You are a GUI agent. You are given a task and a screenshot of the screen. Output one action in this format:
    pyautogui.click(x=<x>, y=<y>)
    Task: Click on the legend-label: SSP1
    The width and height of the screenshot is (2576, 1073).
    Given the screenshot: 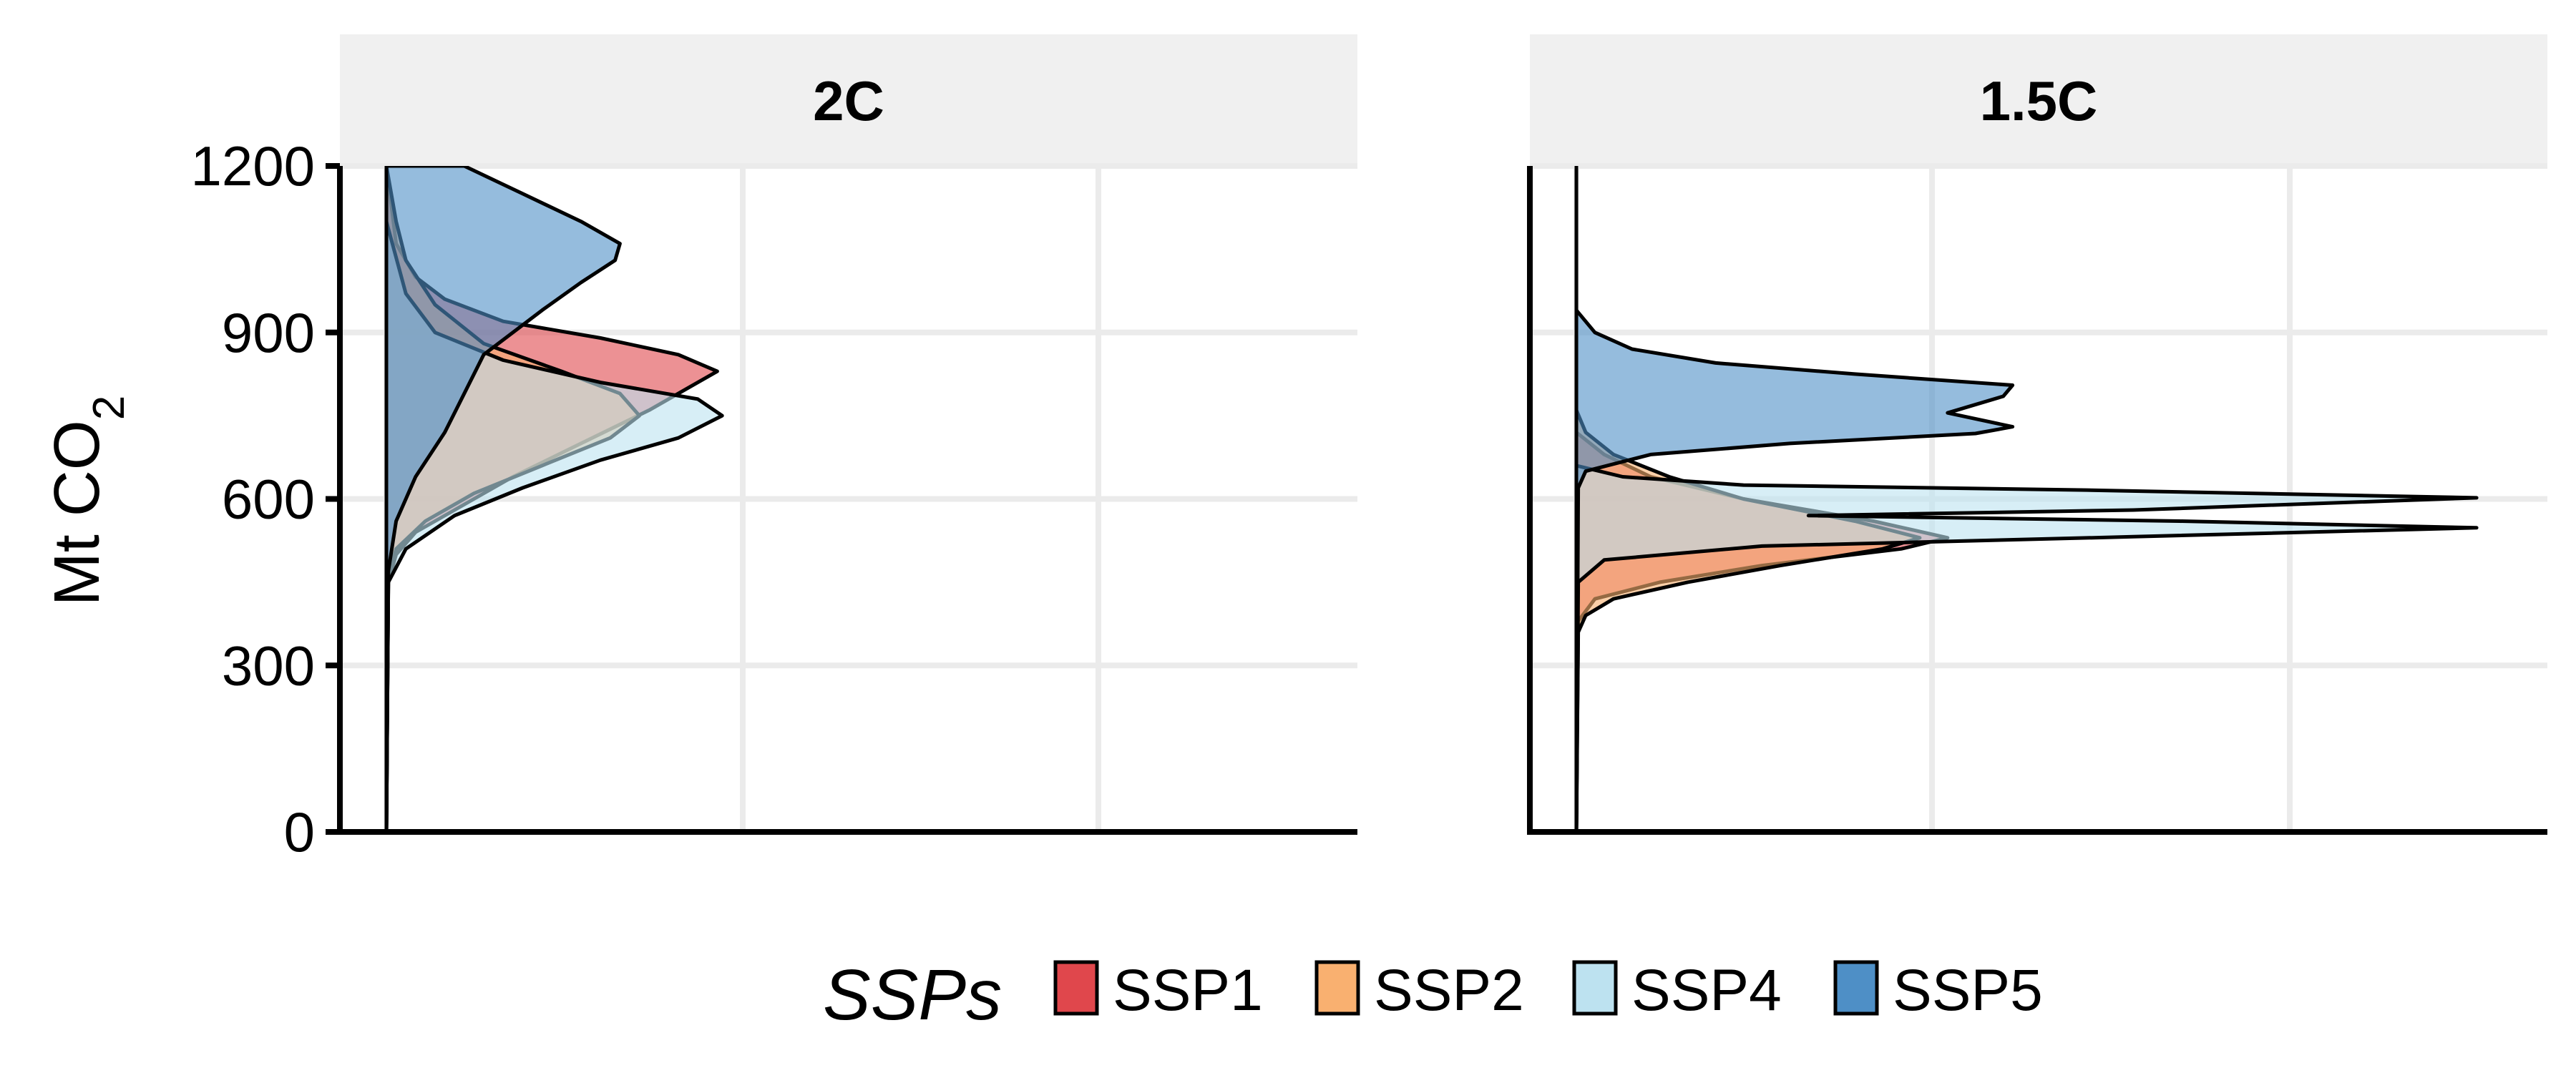 What is the action you would take?
    pyautogui.click(x=1188, y=990)
    